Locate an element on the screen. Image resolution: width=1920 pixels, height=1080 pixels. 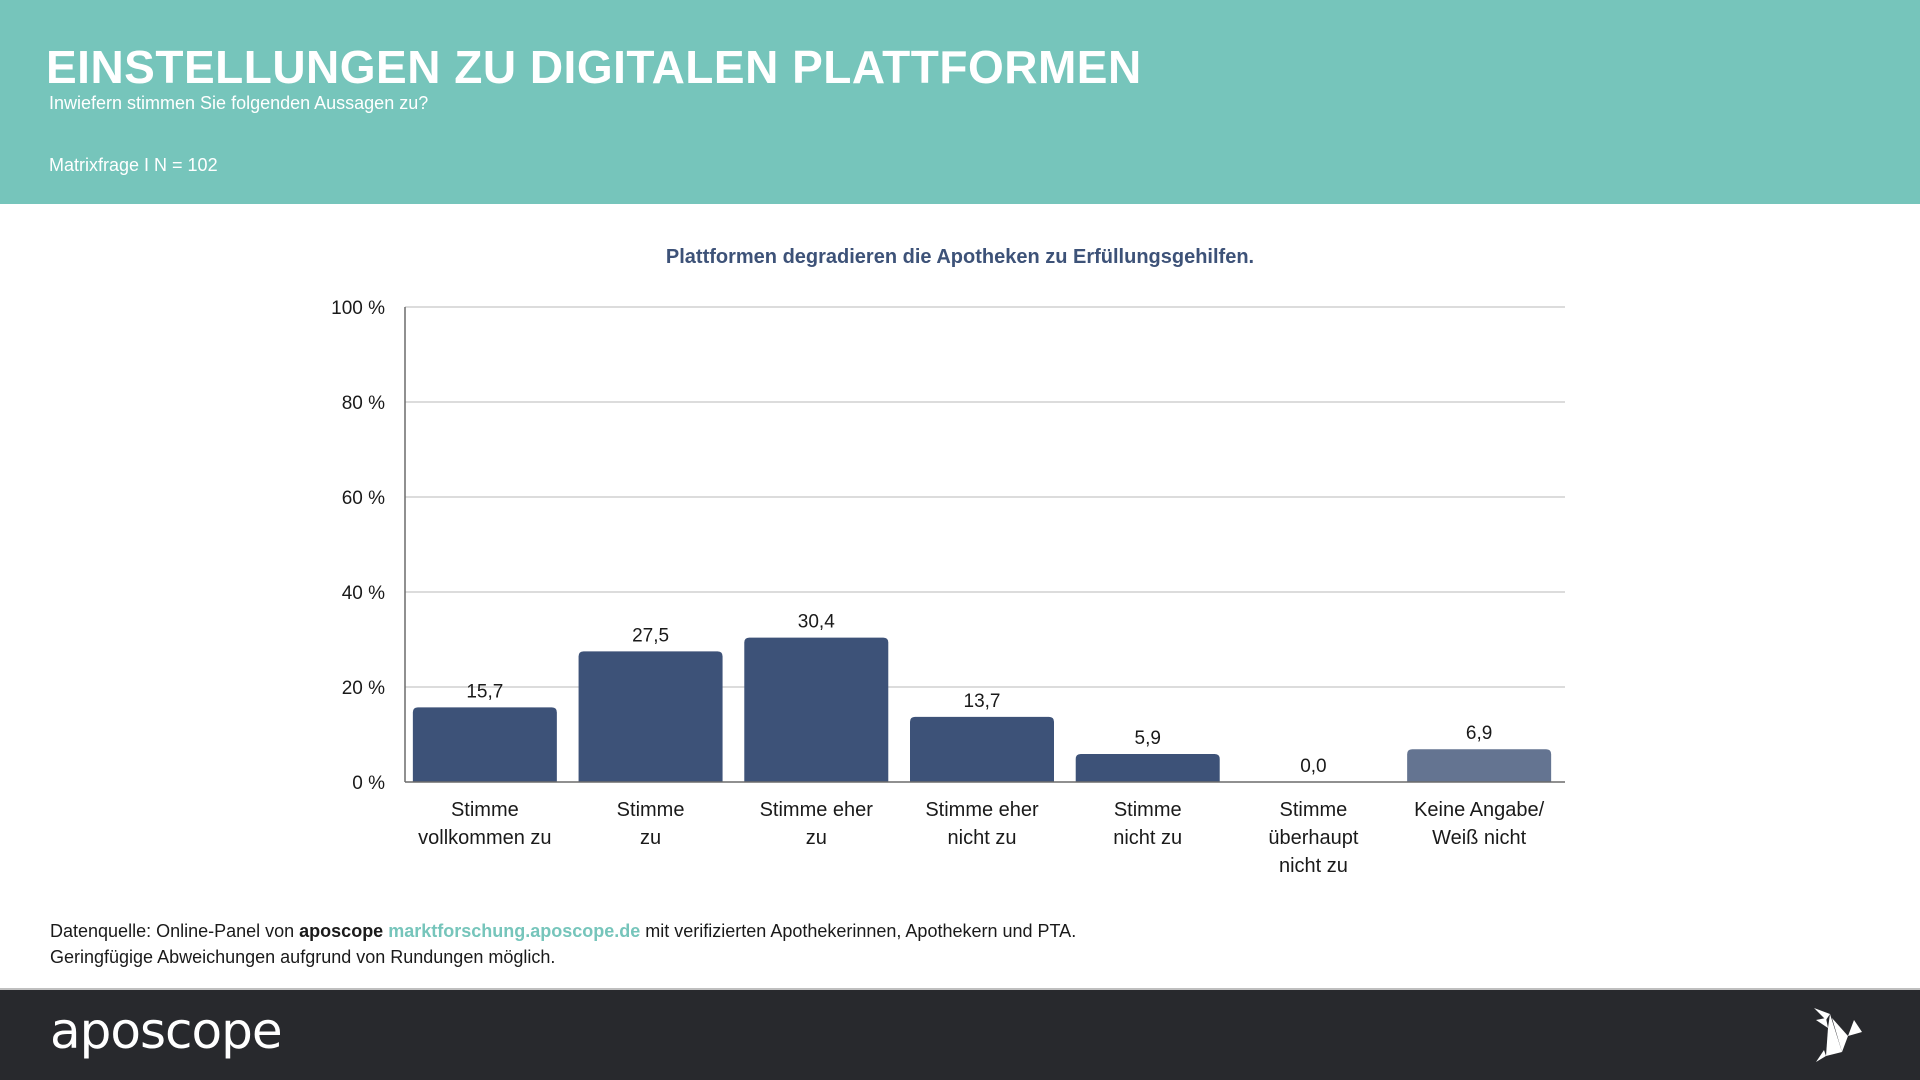
sample-info: Matrixfrage I N = 102 is located at coordinates (133, 165).